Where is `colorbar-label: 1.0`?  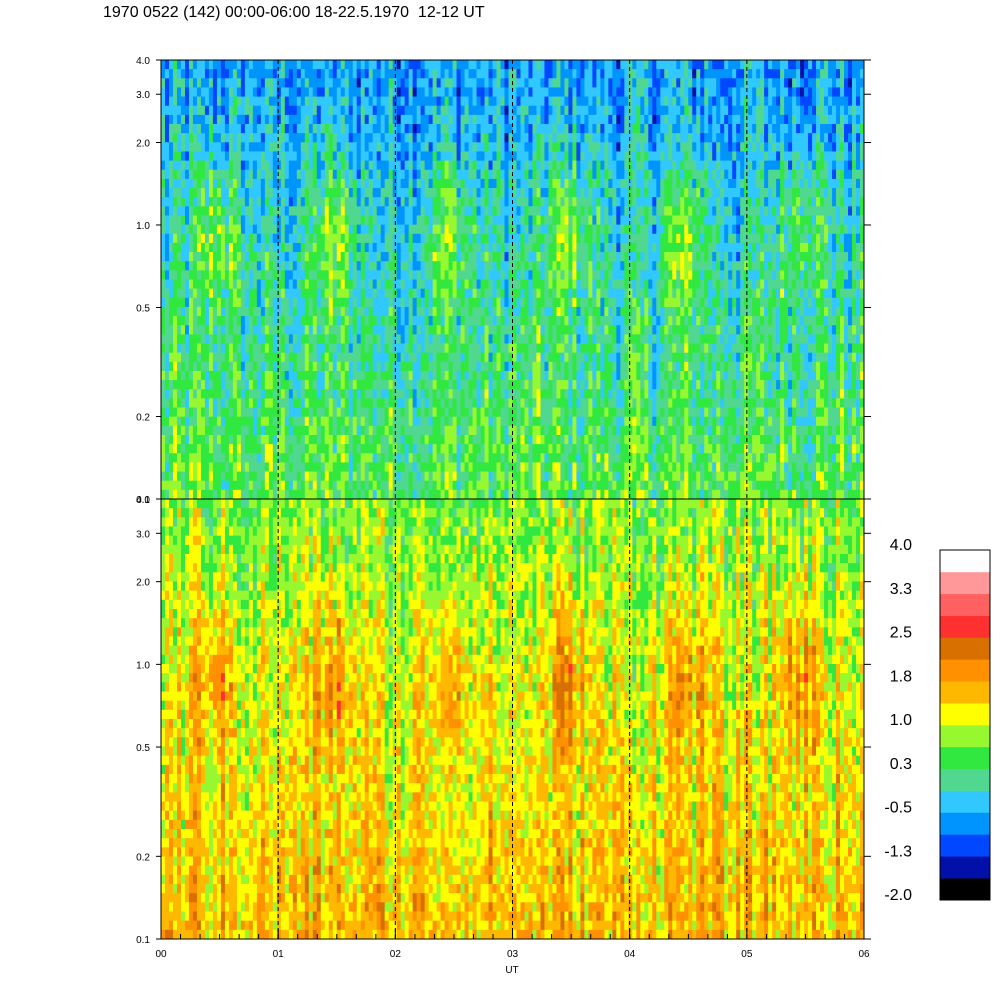
colorbar-label: 1.0 is located at coordinates (901, 720).